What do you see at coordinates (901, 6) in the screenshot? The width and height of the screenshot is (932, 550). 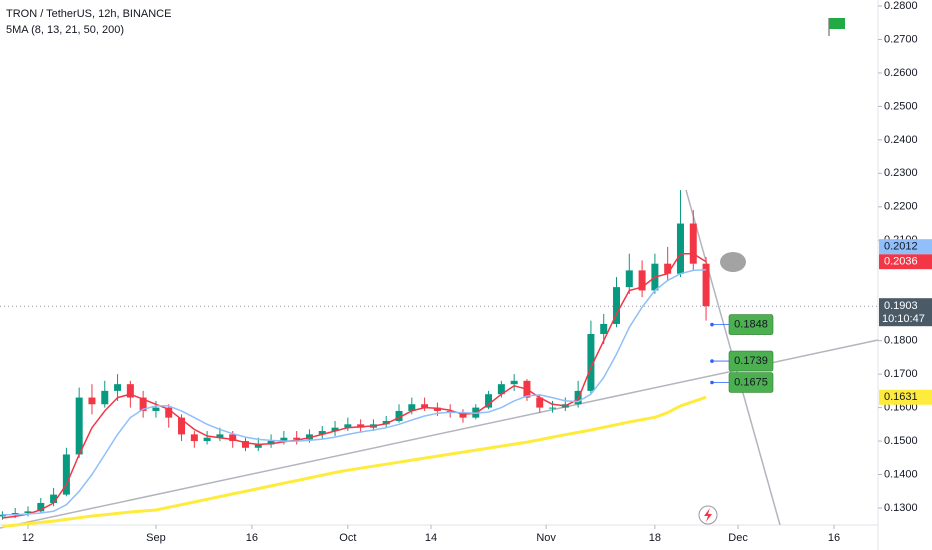 I see `y-tick-label: 0.2800` at bounding box center [901, 6].